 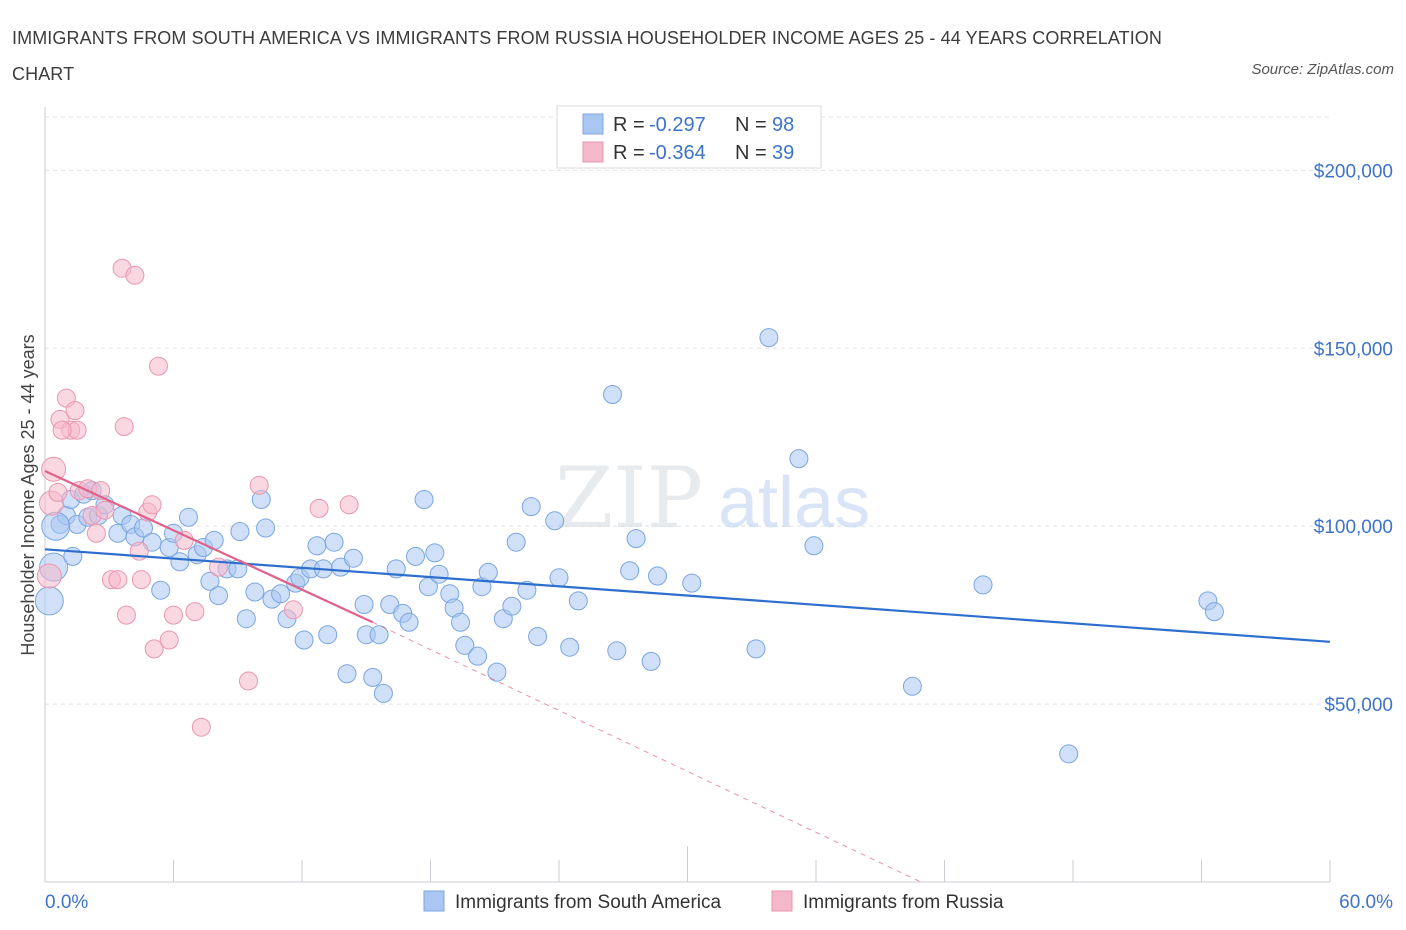 What do you see at coordinates (1358, 705) in the screenshot?
I see `y-tick-label-0: $50,000` at bounding box center [1358, 705].